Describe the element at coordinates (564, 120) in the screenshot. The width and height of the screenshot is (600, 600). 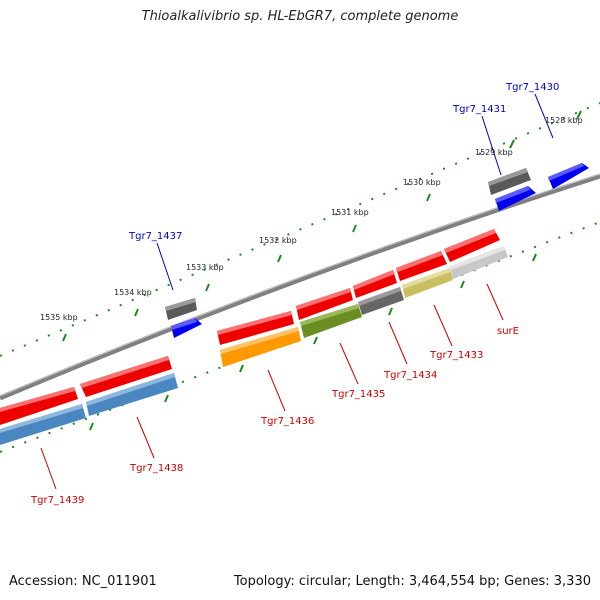
I see `kbp-label: 1528 kbp` at that location.